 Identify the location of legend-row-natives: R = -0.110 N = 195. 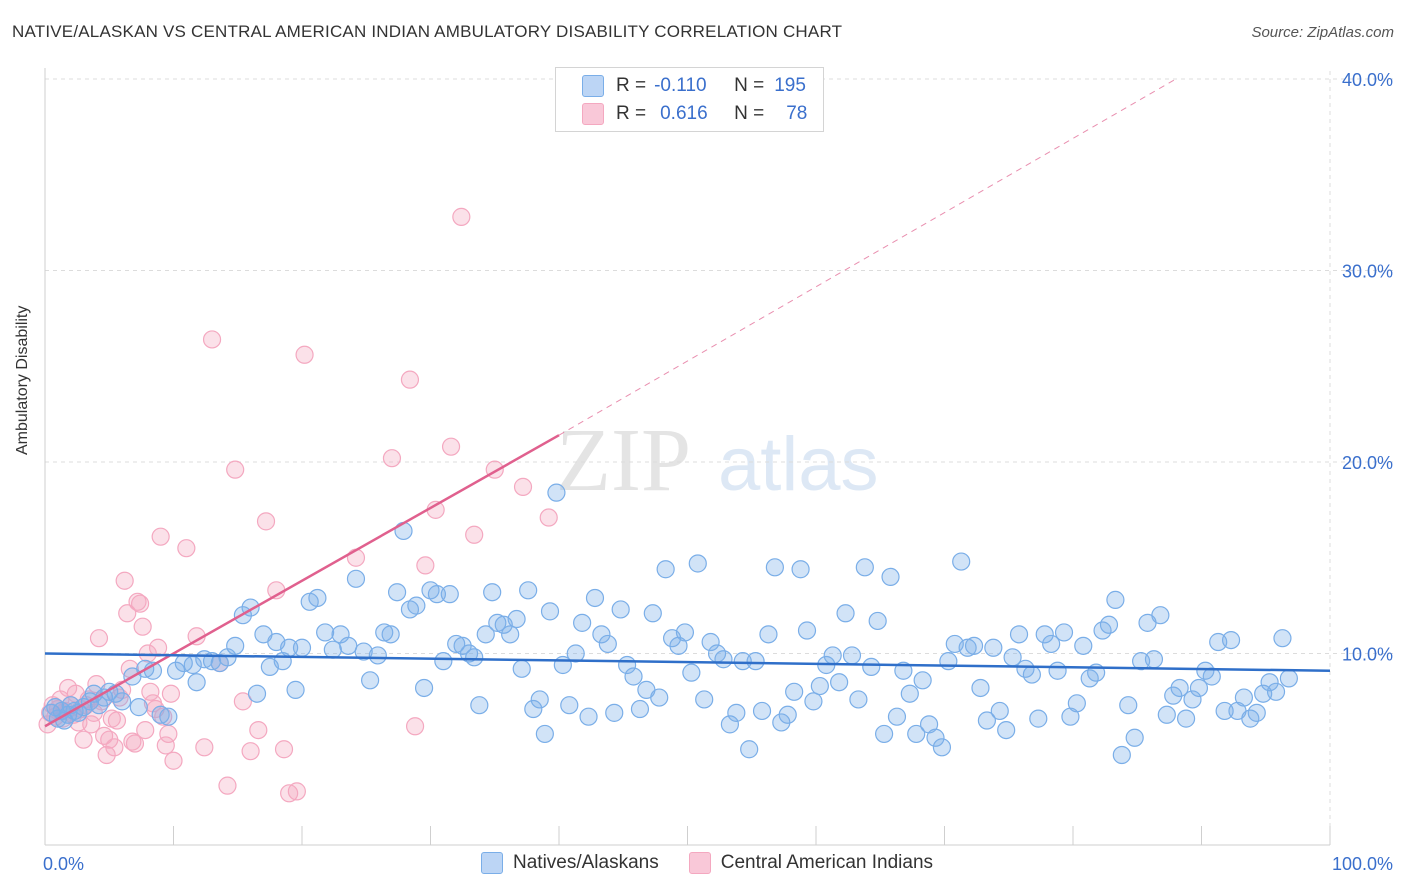
(694, 86).